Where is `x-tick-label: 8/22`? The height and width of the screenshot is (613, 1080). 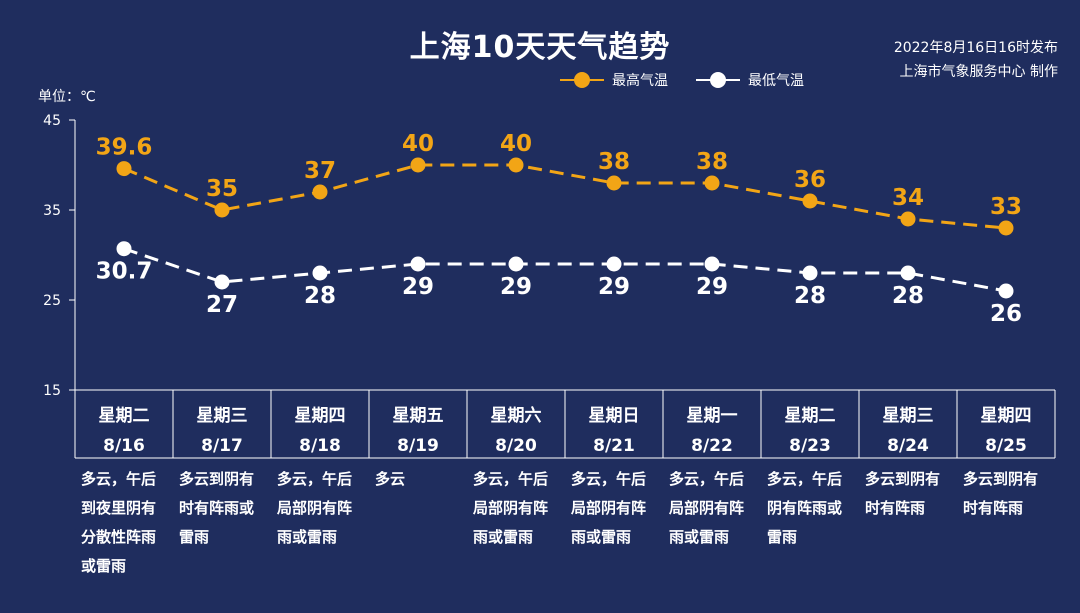 x-tick-label: 8/22 is located at coordinates (712, 446).